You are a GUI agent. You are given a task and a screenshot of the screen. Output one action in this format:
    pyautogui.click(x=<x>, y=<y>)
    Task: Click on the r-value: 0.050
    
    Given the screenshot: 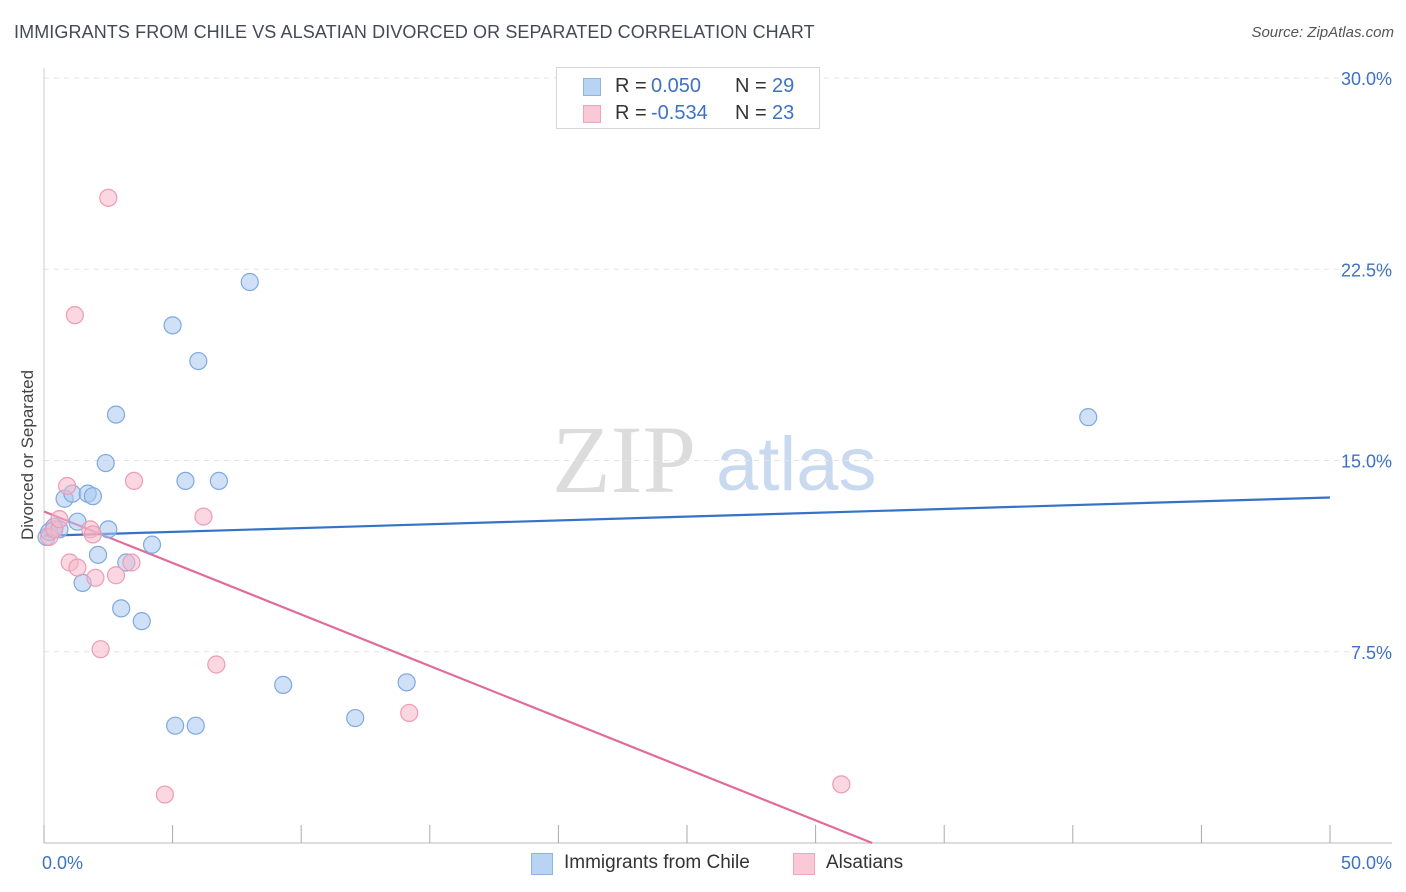 What is the action you would take?
    pyautogui.click(x=676, y=86)
    